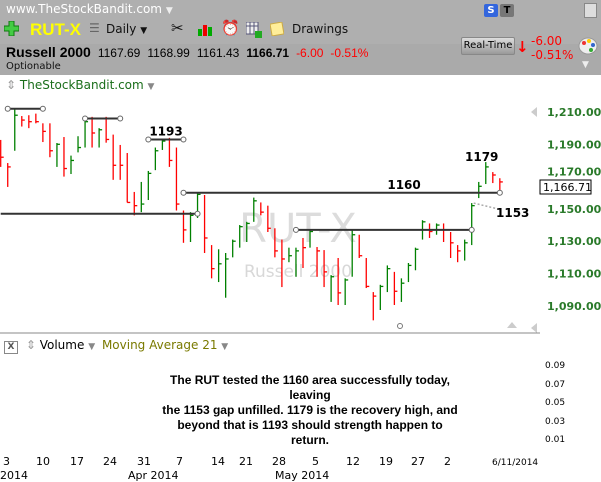  Describe the element at coordinates (320, 29) in the screenshot. I see `drawings-button: Drawings` at that location.